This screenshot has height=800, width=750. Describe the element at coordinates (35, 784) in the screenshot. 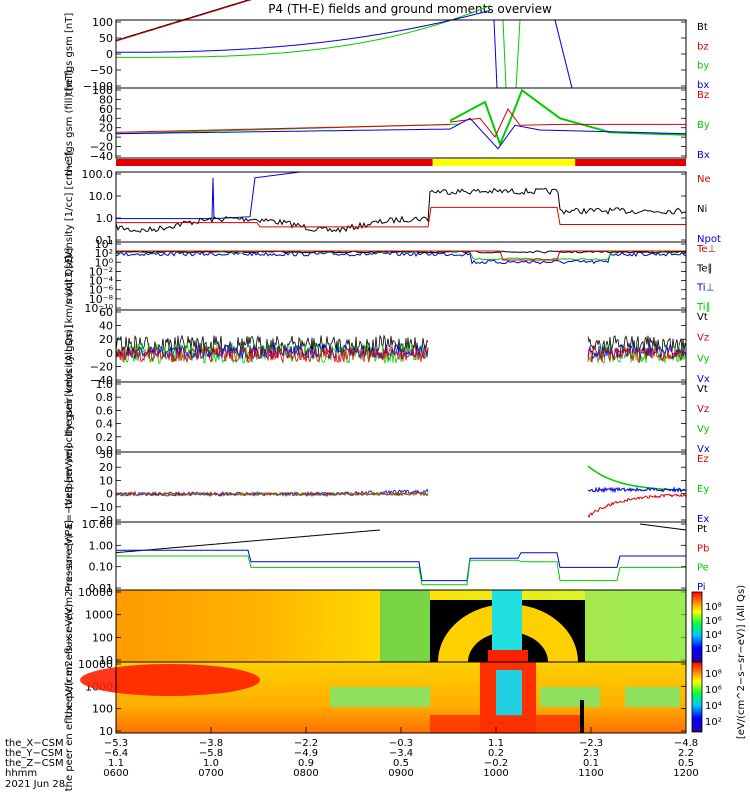

I see `x-axis-row-label: 2021 Jun 28` at that location.